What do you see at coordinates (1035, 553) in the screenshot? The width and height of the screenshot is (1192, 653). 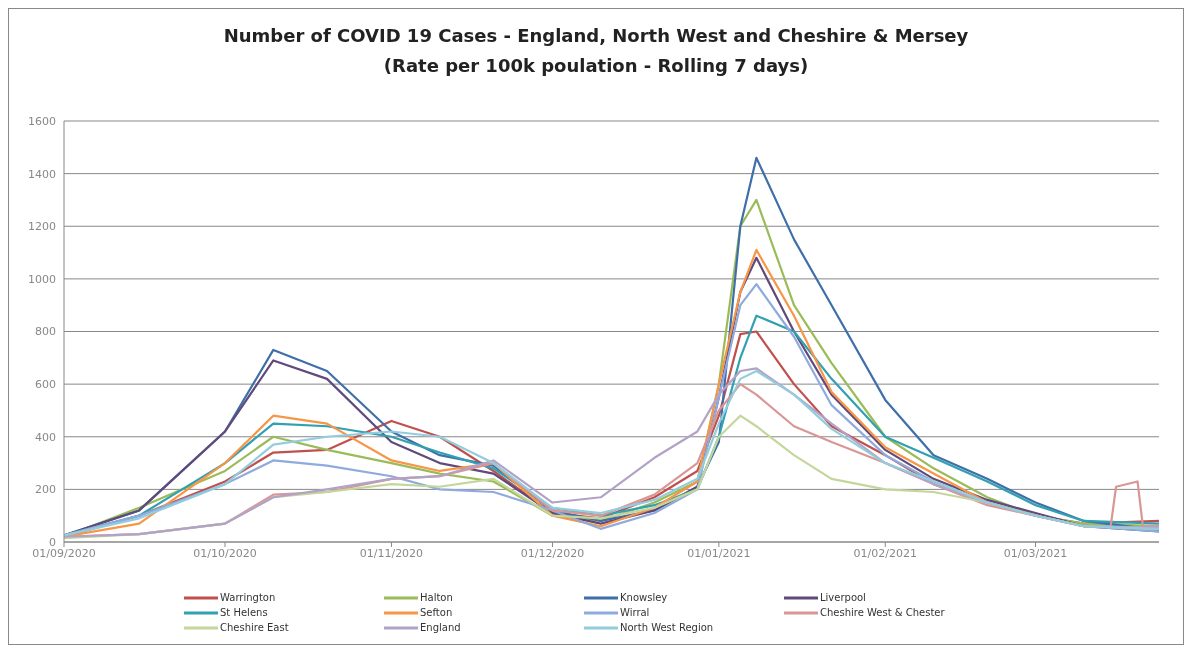 I see `x-tick-label: 01/03/2021` at bounding box center [1035, 553].